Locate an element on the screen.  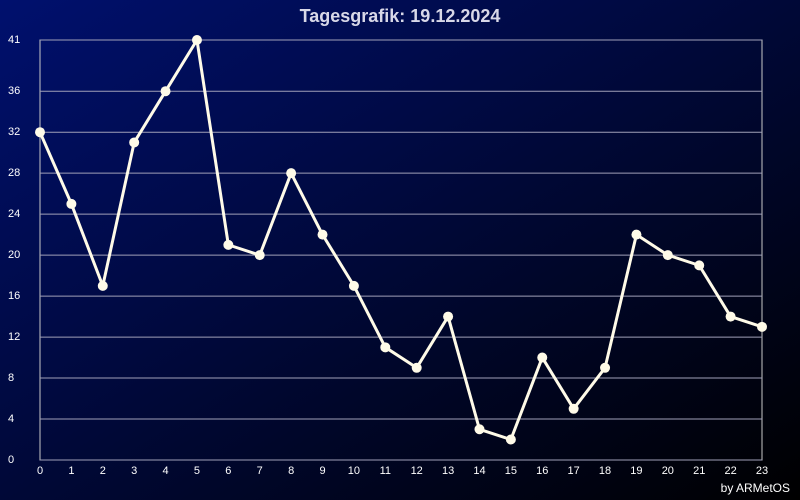
footer: by ARMetOS is located at coordinates (755, 488).